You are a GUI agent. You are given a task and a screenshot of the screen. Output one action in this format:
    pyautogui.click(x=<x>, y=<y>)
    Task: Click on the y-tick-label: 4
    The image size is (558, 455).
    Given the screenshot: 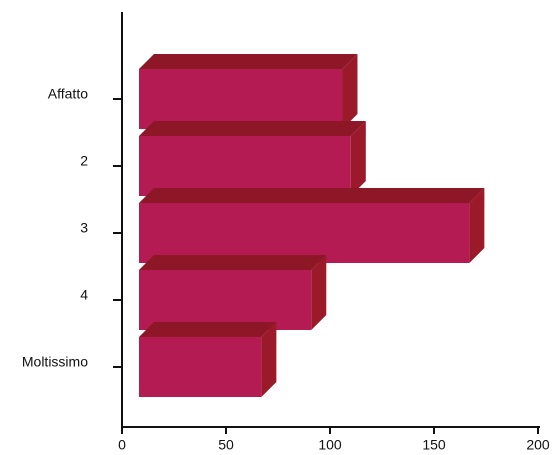 What is the action you would take?
    pyautogui.click(x=84, y=295)
    